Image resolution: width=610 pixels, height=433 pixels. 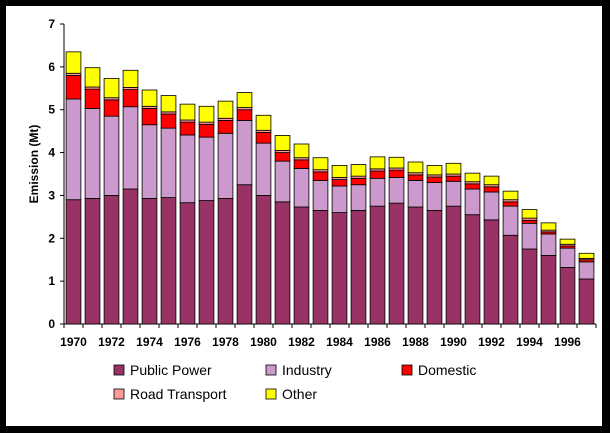 What do you see at coordinates (453, 168) in the screenshot?
I see `bar-segment-other-1990` at bounding box center [453, 168].